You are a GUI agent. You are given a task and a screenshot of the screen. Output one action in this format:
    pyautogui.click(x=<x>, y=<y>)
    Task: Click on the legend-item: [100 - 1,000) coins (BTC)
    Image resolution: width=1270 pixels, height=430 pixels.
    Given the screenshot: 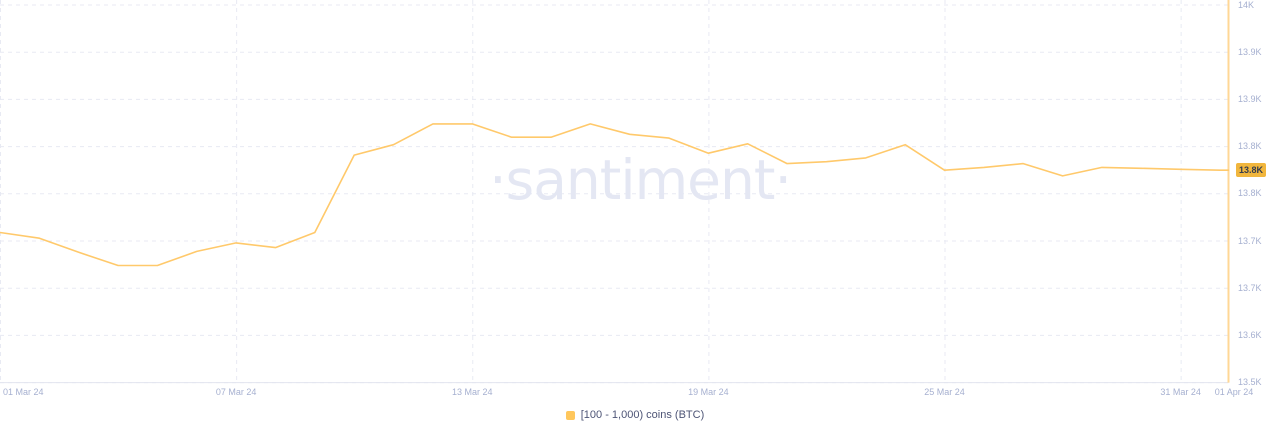 What is the action you would take?
    pyautogui.click(x=635, y=415)
    